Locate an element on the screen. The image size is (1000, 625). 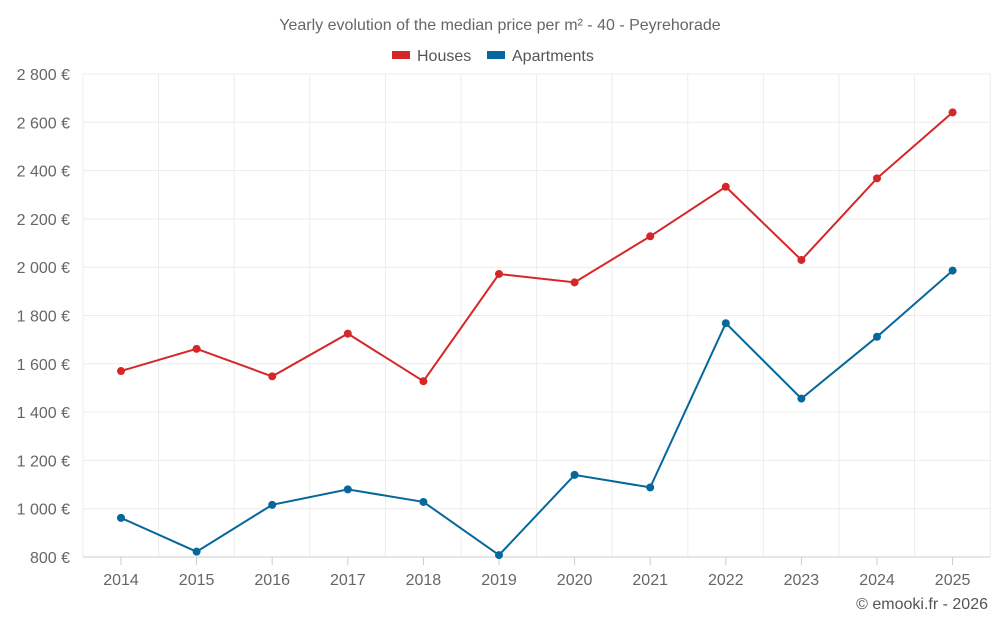
x-tick-label: 2017 is located at coordinates (348, 580).